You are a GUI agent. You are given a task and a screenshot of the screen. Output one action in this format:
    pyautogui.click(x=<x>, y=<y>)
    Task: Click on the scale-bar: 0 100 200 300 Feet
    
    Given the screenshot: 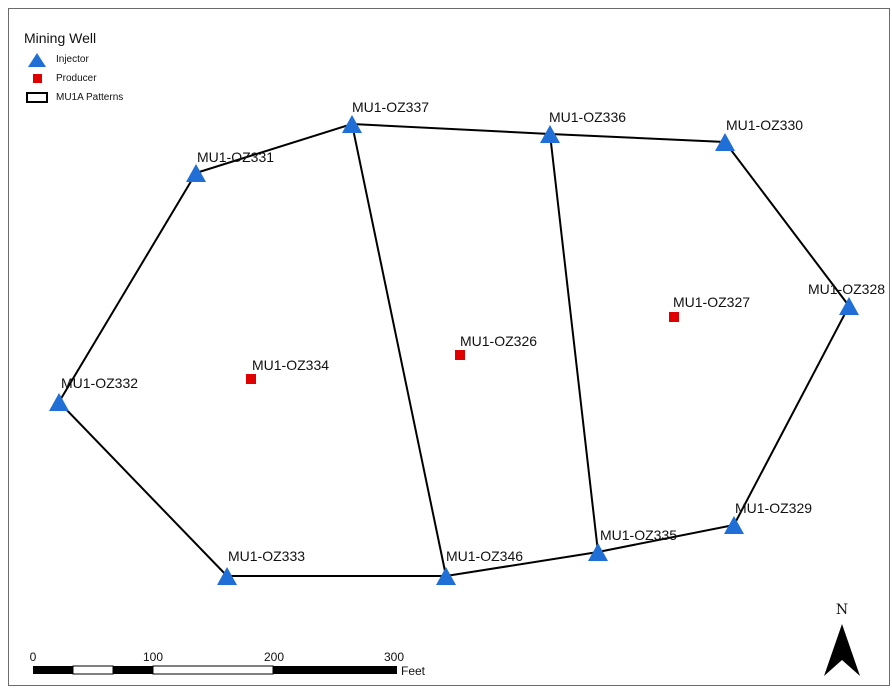 What is the action you would take?
    pyautogui.click(x=228, y=664)
    